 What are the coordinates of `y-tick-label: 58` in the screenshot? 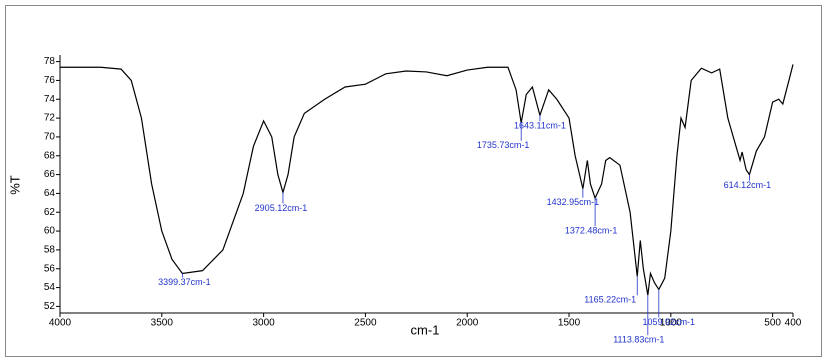 It's located at (50, 250).